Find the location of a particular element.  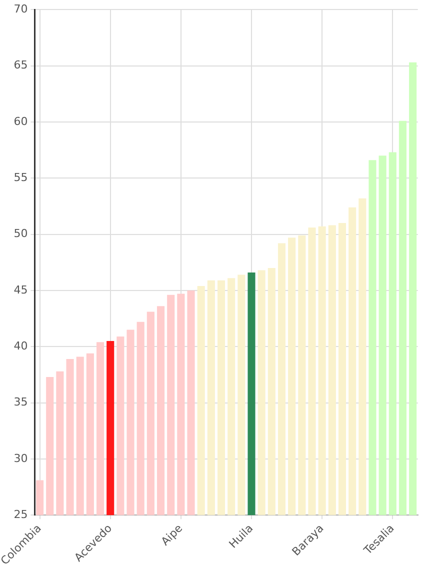

y-tick-label: 70 is located at coordinates (21, 9).